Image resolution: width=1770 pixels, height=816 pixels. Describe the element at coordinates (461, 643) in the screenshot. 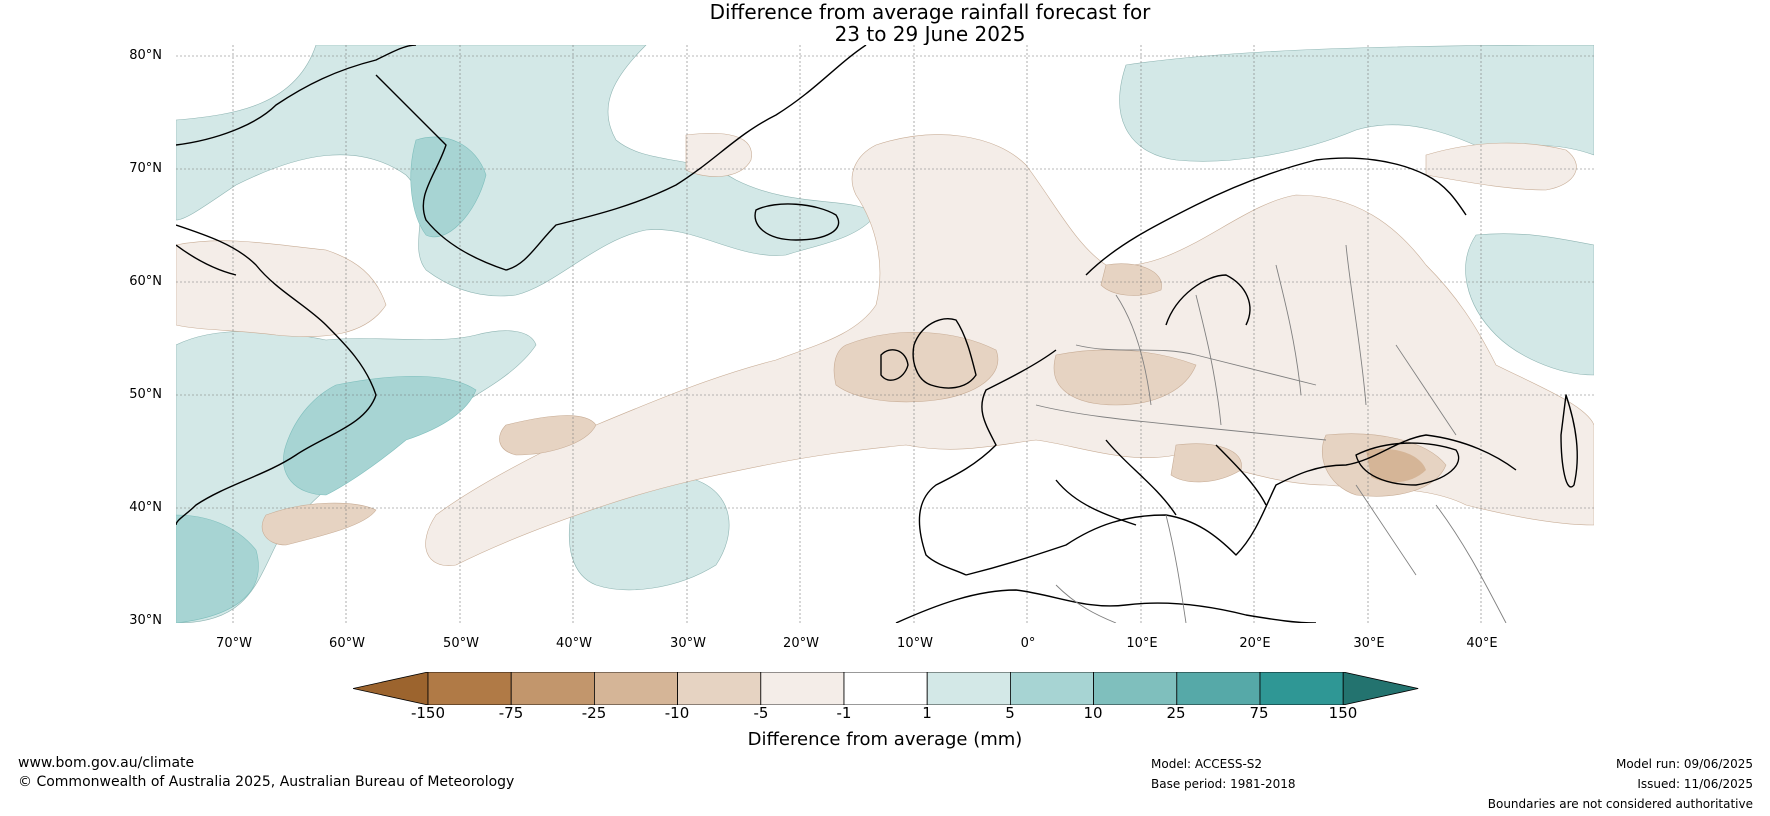

I see `lon-label-50w: 50°W` at that location.